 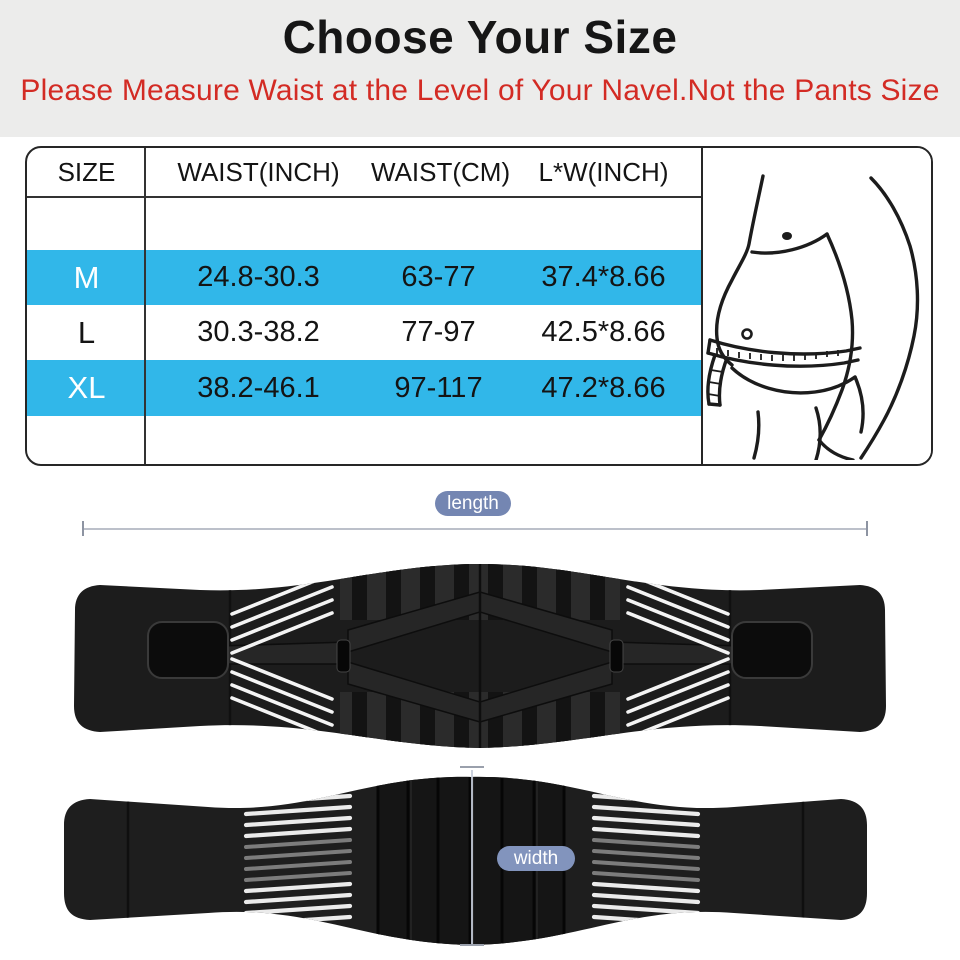 I want to click on table-row-size-m: M 24.8-30.3 63-77 37.4*8.66, so click(x=364, y=277).